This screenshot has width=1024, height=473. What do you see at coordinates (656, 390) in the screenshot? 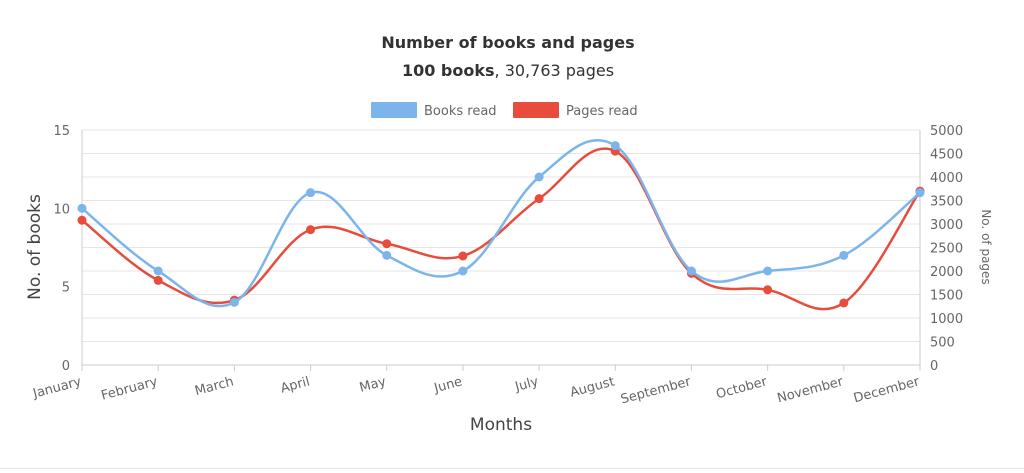
I see `x-tick-label: September` at bounding box center [656, 390].